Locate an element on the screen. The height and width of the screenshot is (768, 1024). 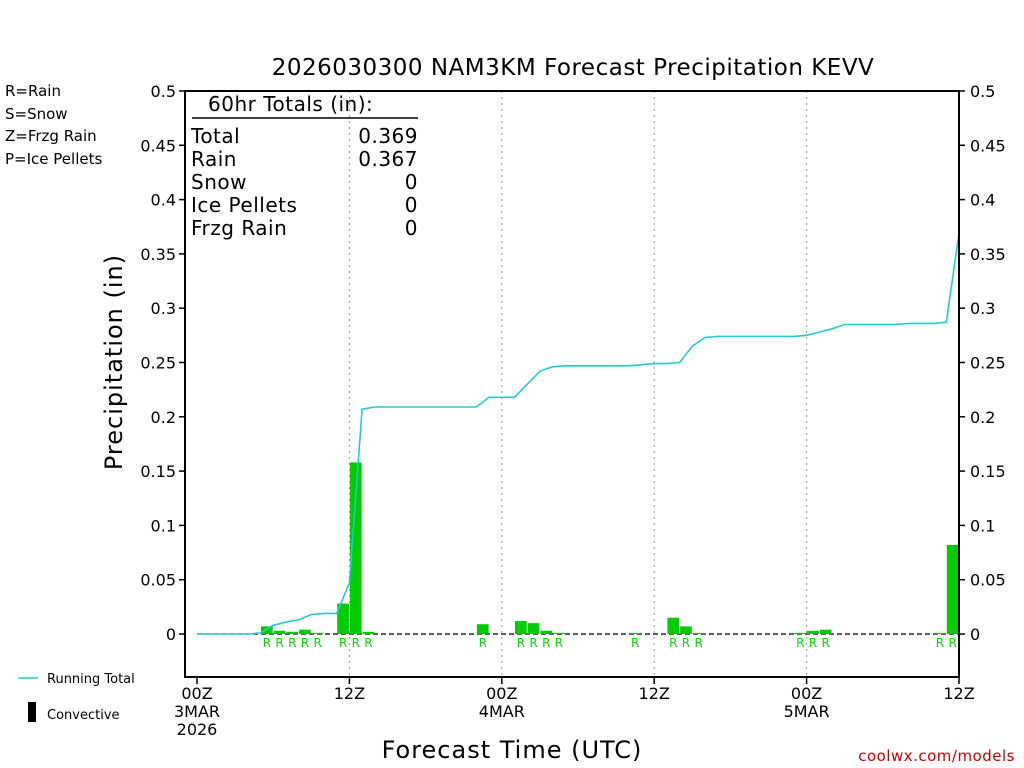
totals-row-label: Ice Pellets is located at coordinates (244, 205).